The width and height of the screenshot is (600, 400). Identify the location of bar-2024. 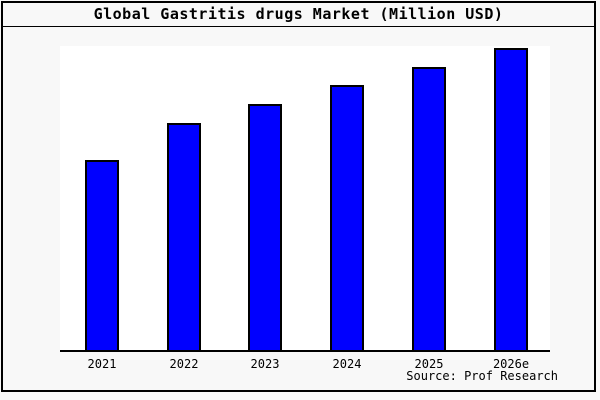
(347, 217).